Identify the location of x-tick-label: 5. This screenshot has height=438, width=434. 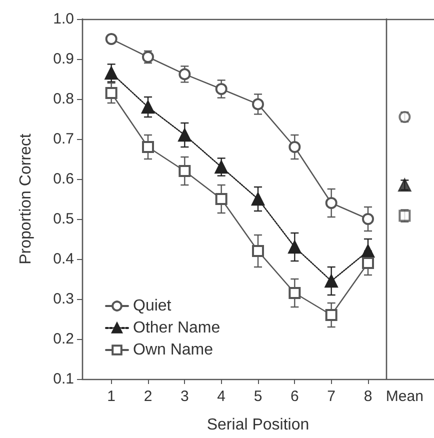
(258, 396).